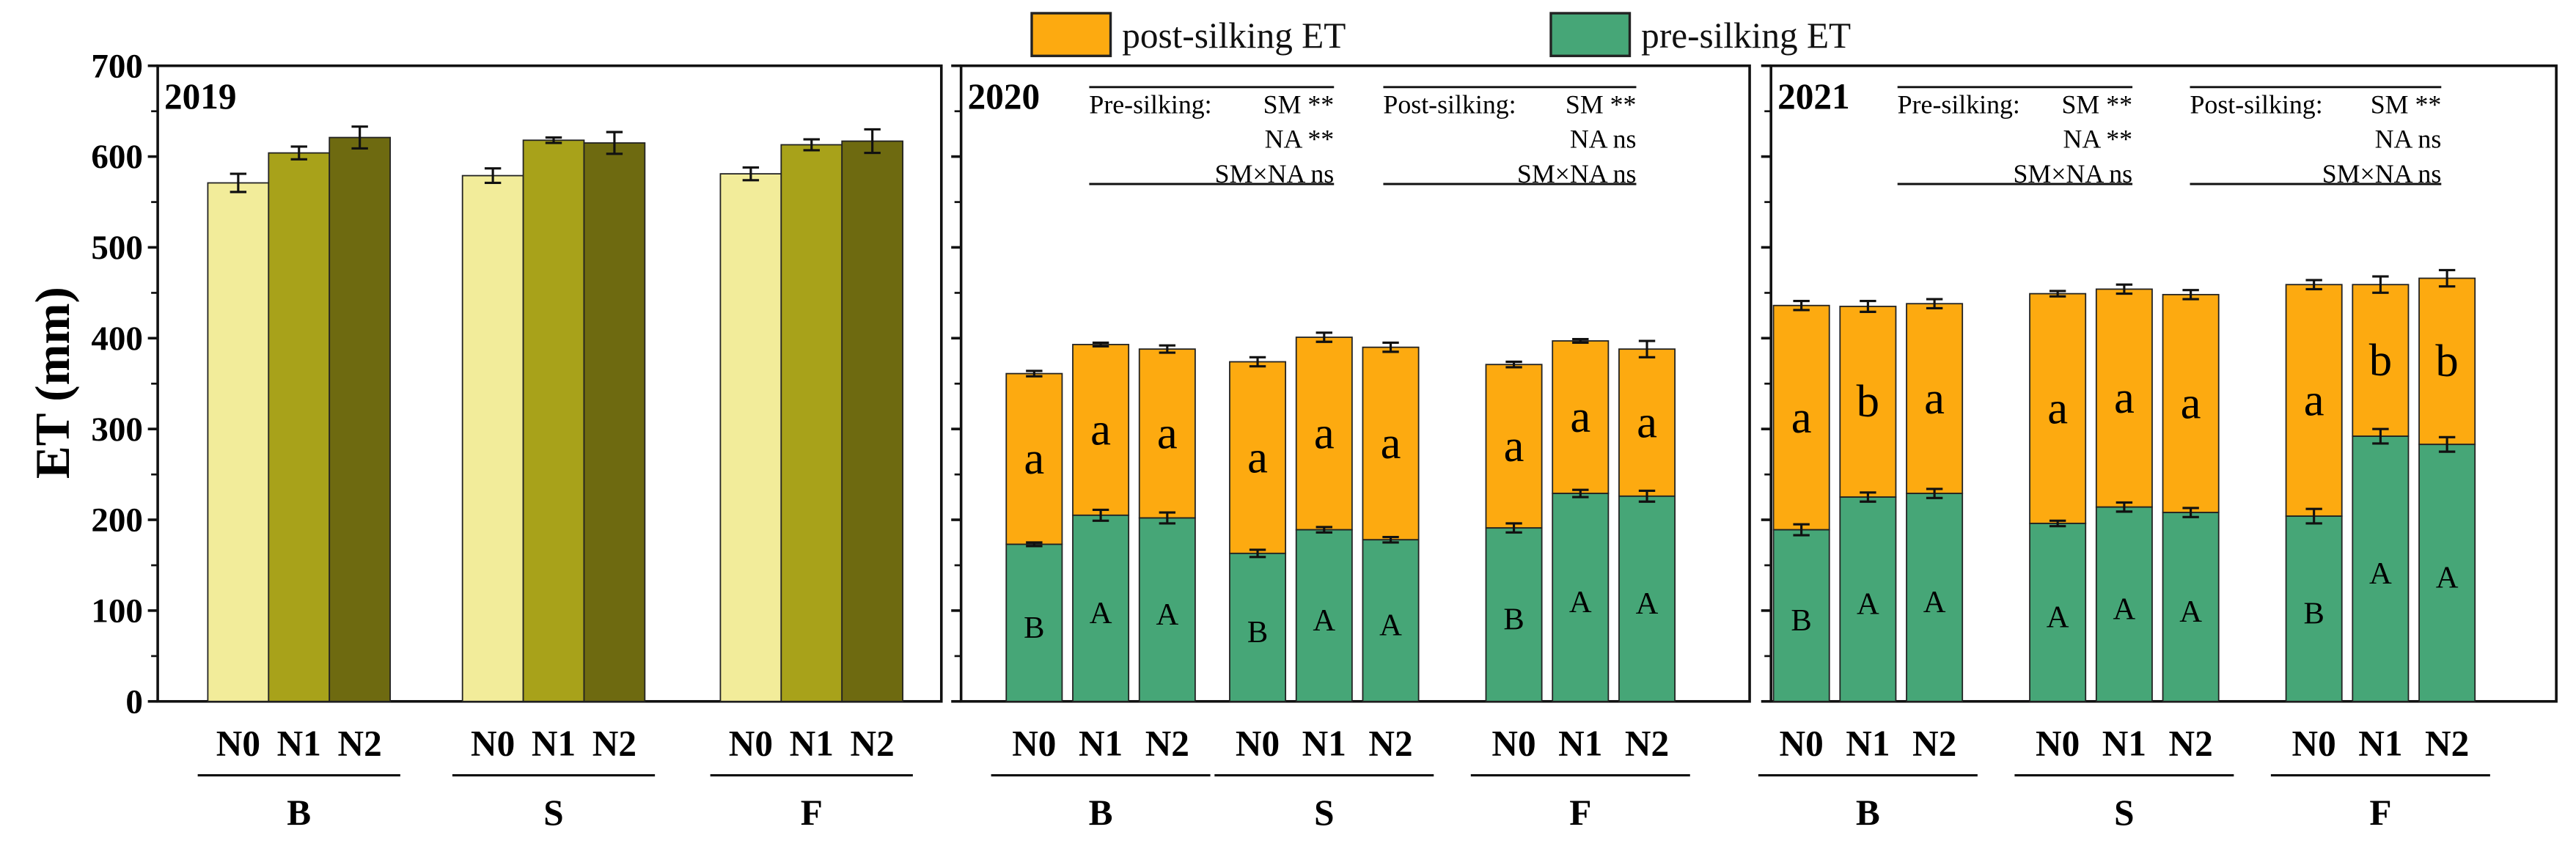  I want to click on y-tick-label: 100, so click(117, 611).